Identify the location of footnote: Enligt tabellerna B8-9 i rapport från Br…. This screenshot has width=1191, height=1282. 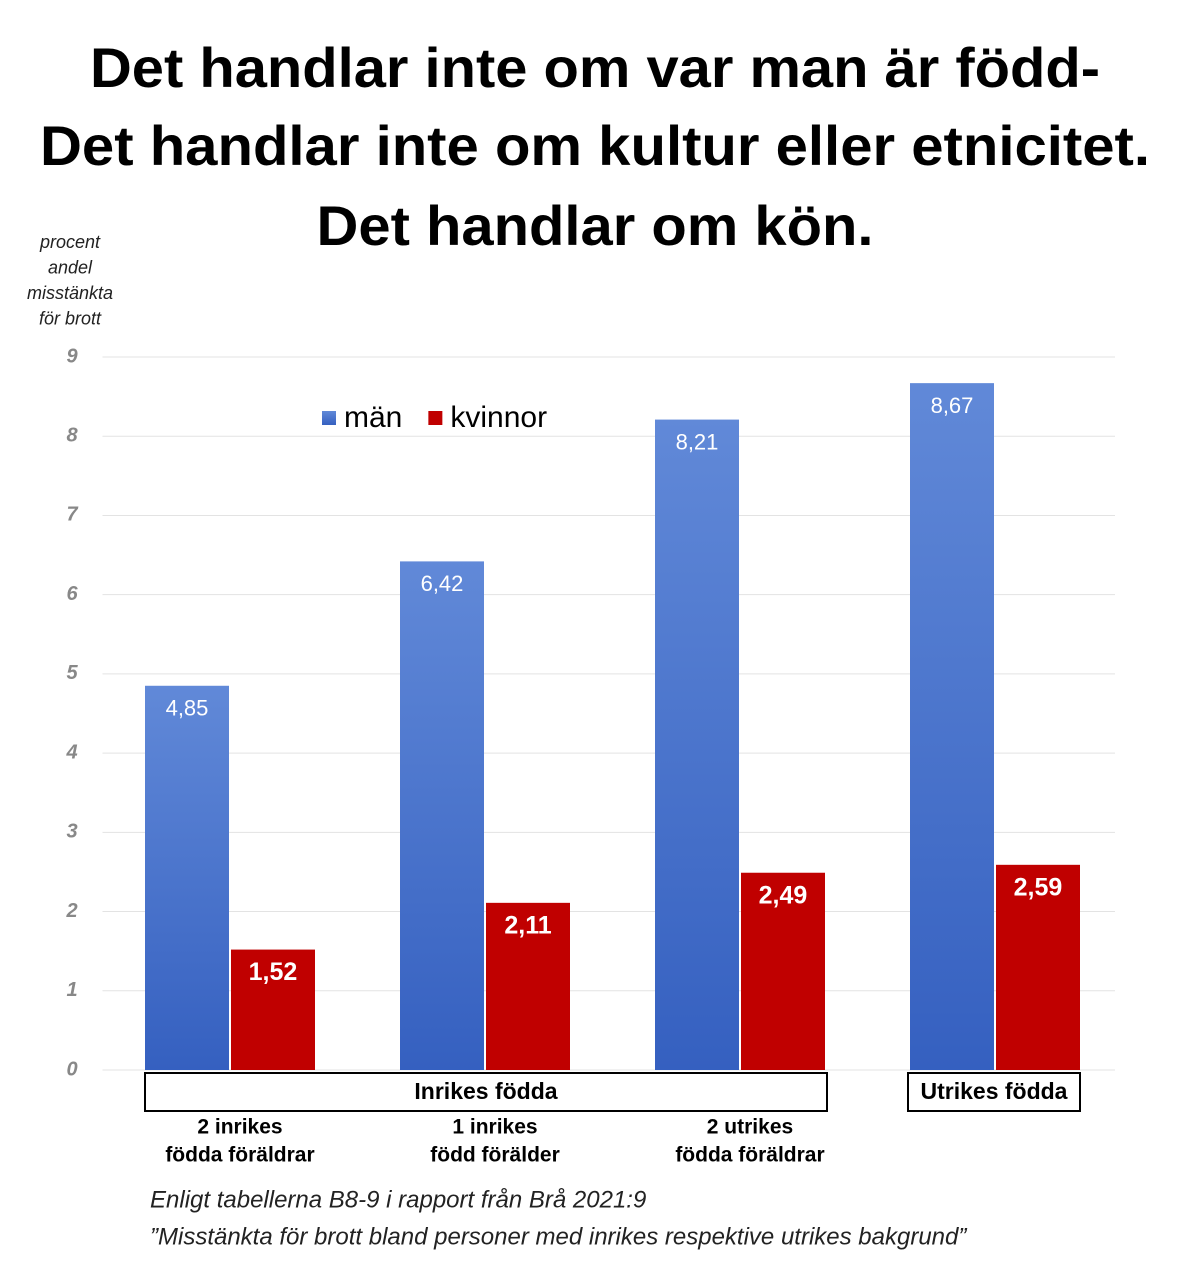
(398, 1199).